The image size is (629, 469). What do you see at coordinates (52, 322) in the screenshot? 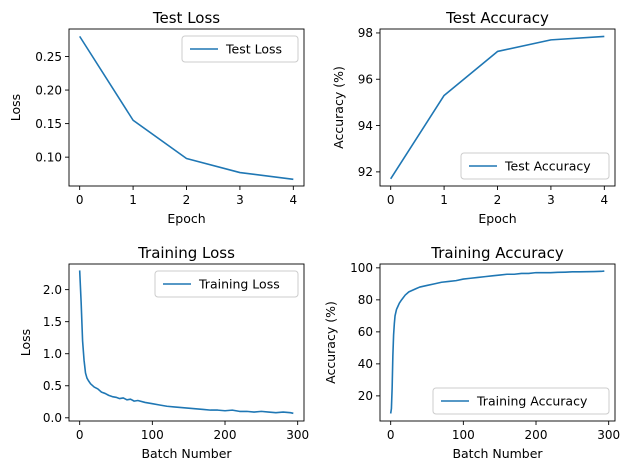
I see `y-tick-label: 1.5` at bounding box center [52, 322].